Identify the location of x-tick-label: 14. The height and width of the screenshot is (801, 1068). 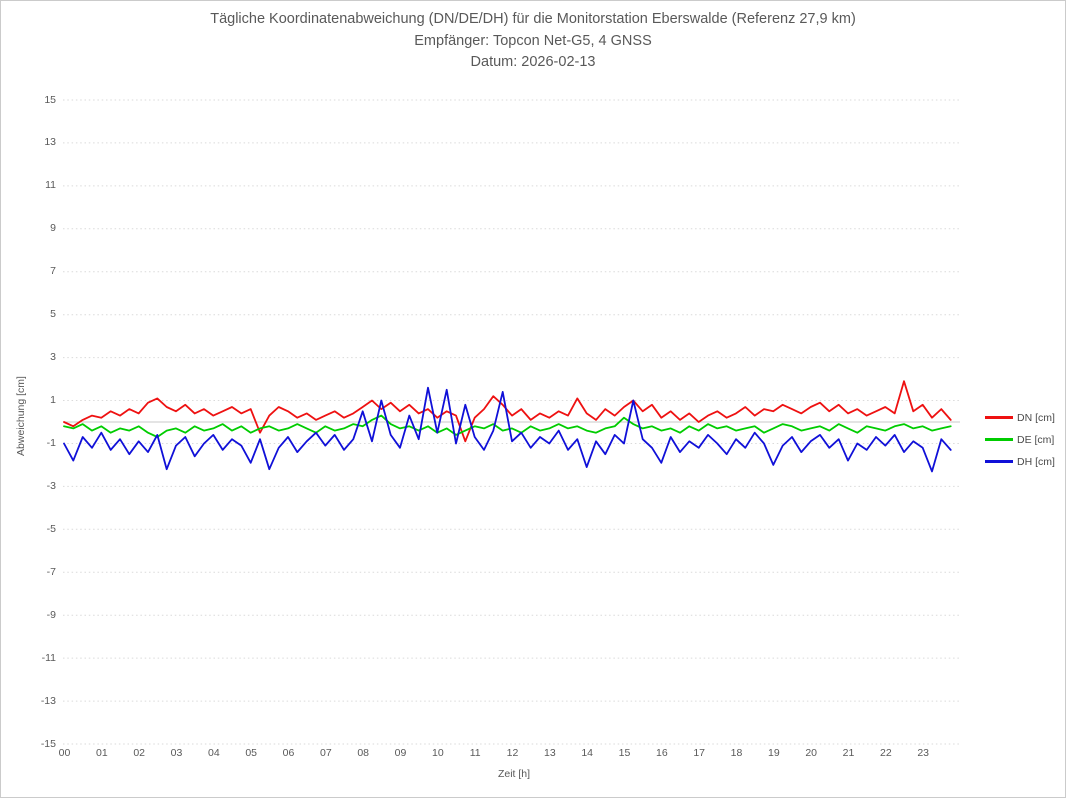
(587, 753).